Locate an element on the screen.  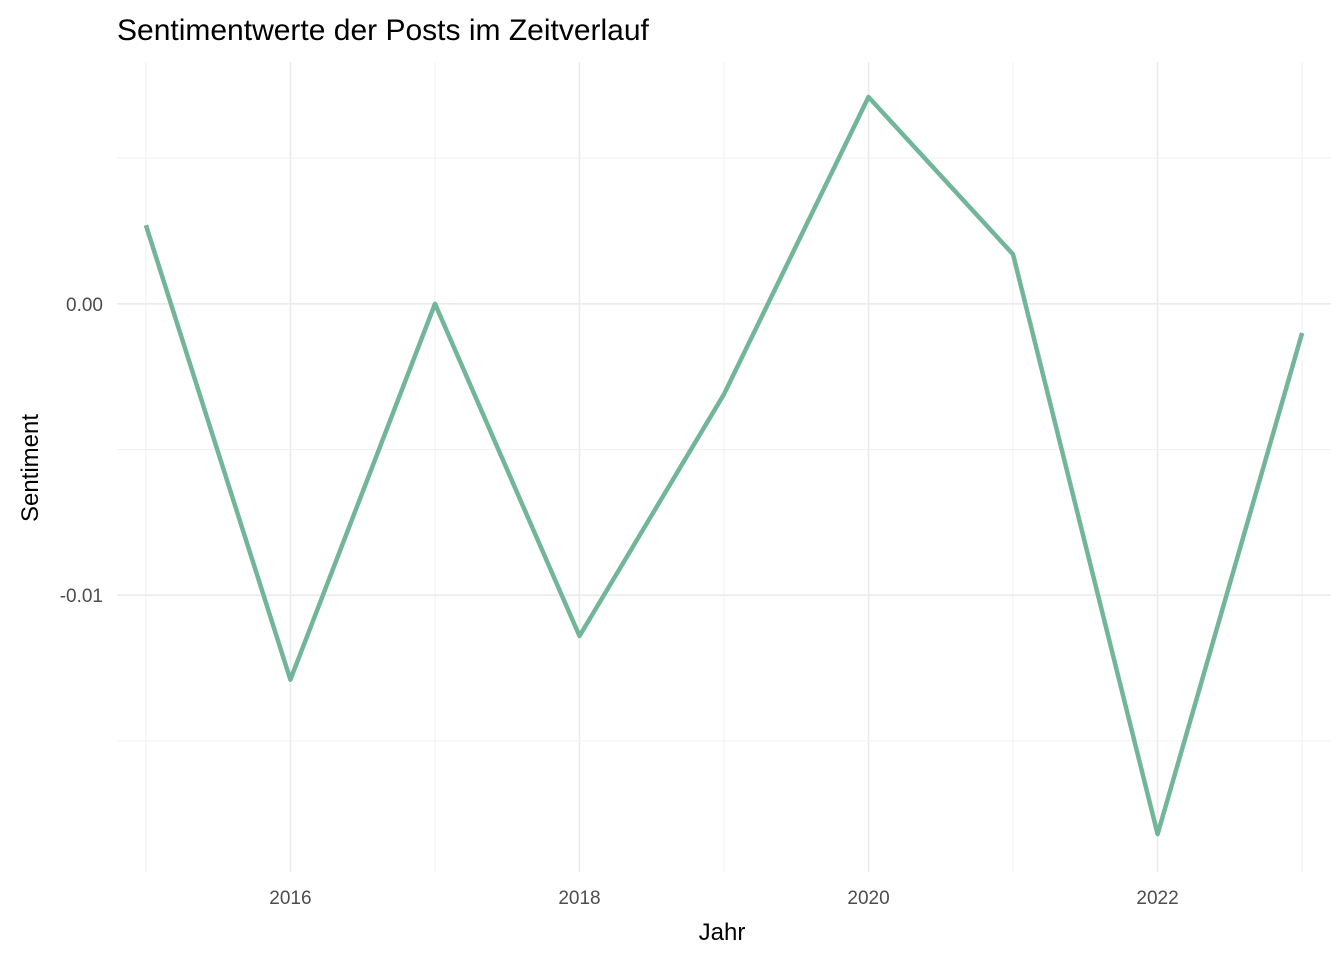
x-tick-label: 2020 is located at coordinates (868, 898).